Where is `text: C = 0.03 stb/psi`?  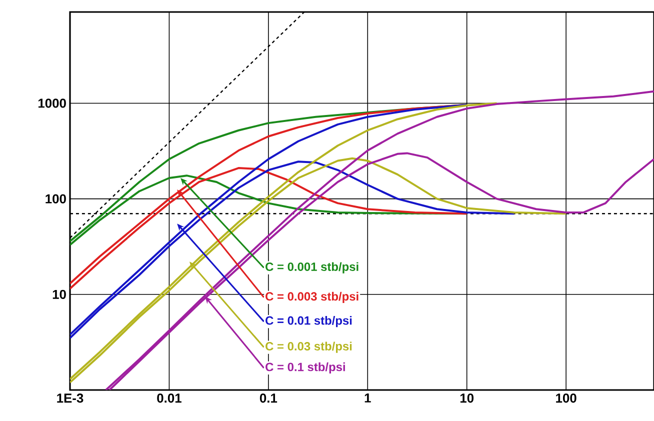
text: C = 0.03 stb/psi is located at coordinates (309, 347).